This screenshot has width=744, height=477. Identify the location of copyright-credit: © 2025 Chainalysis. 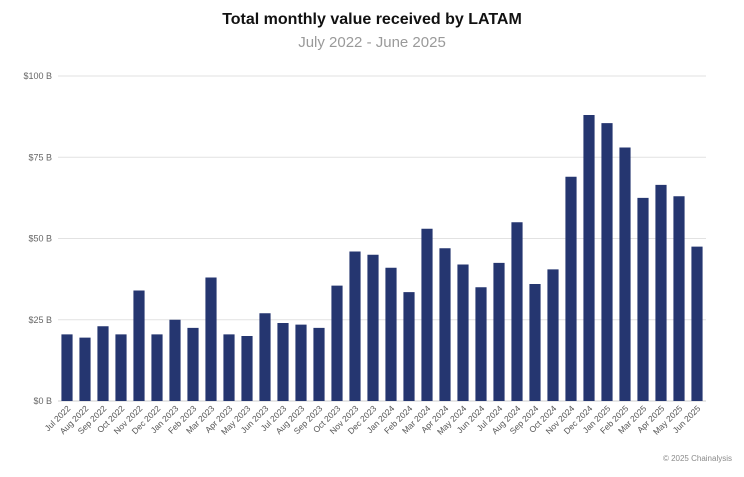
(697, 458).